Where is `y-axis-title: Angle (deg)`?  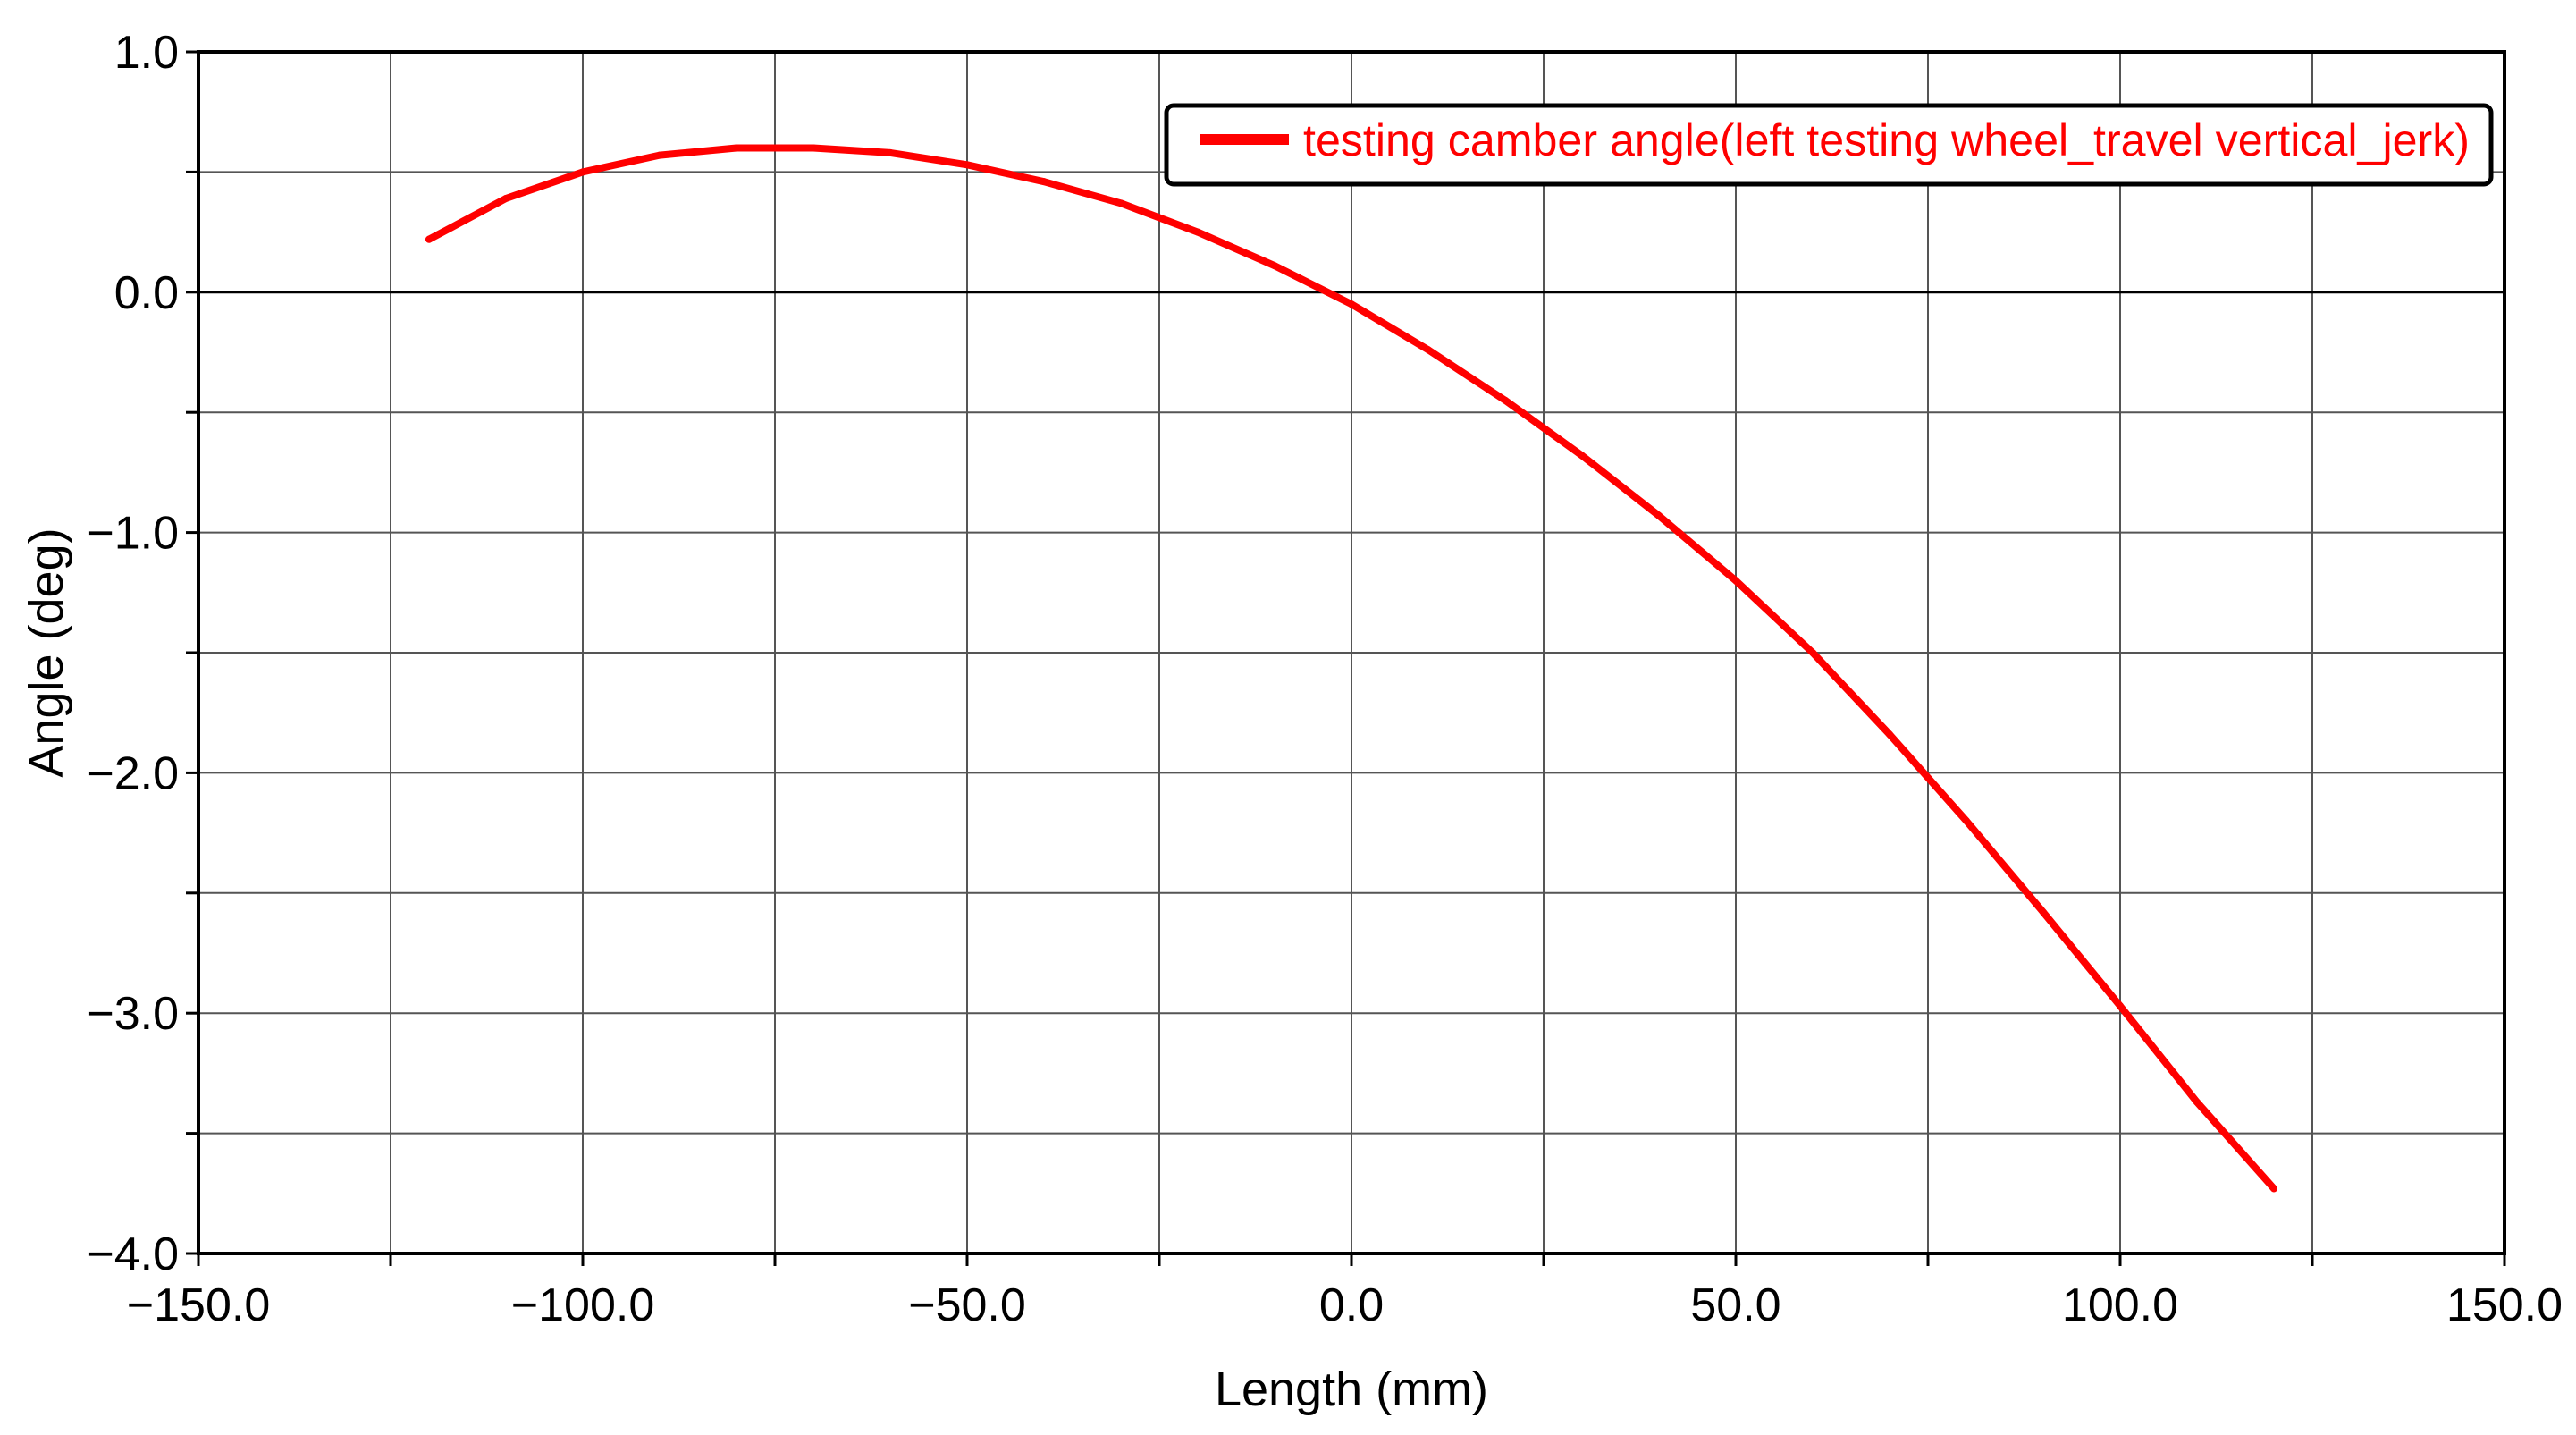
y-axis-title: Angle (deg) is located at coordinates (47, 652).